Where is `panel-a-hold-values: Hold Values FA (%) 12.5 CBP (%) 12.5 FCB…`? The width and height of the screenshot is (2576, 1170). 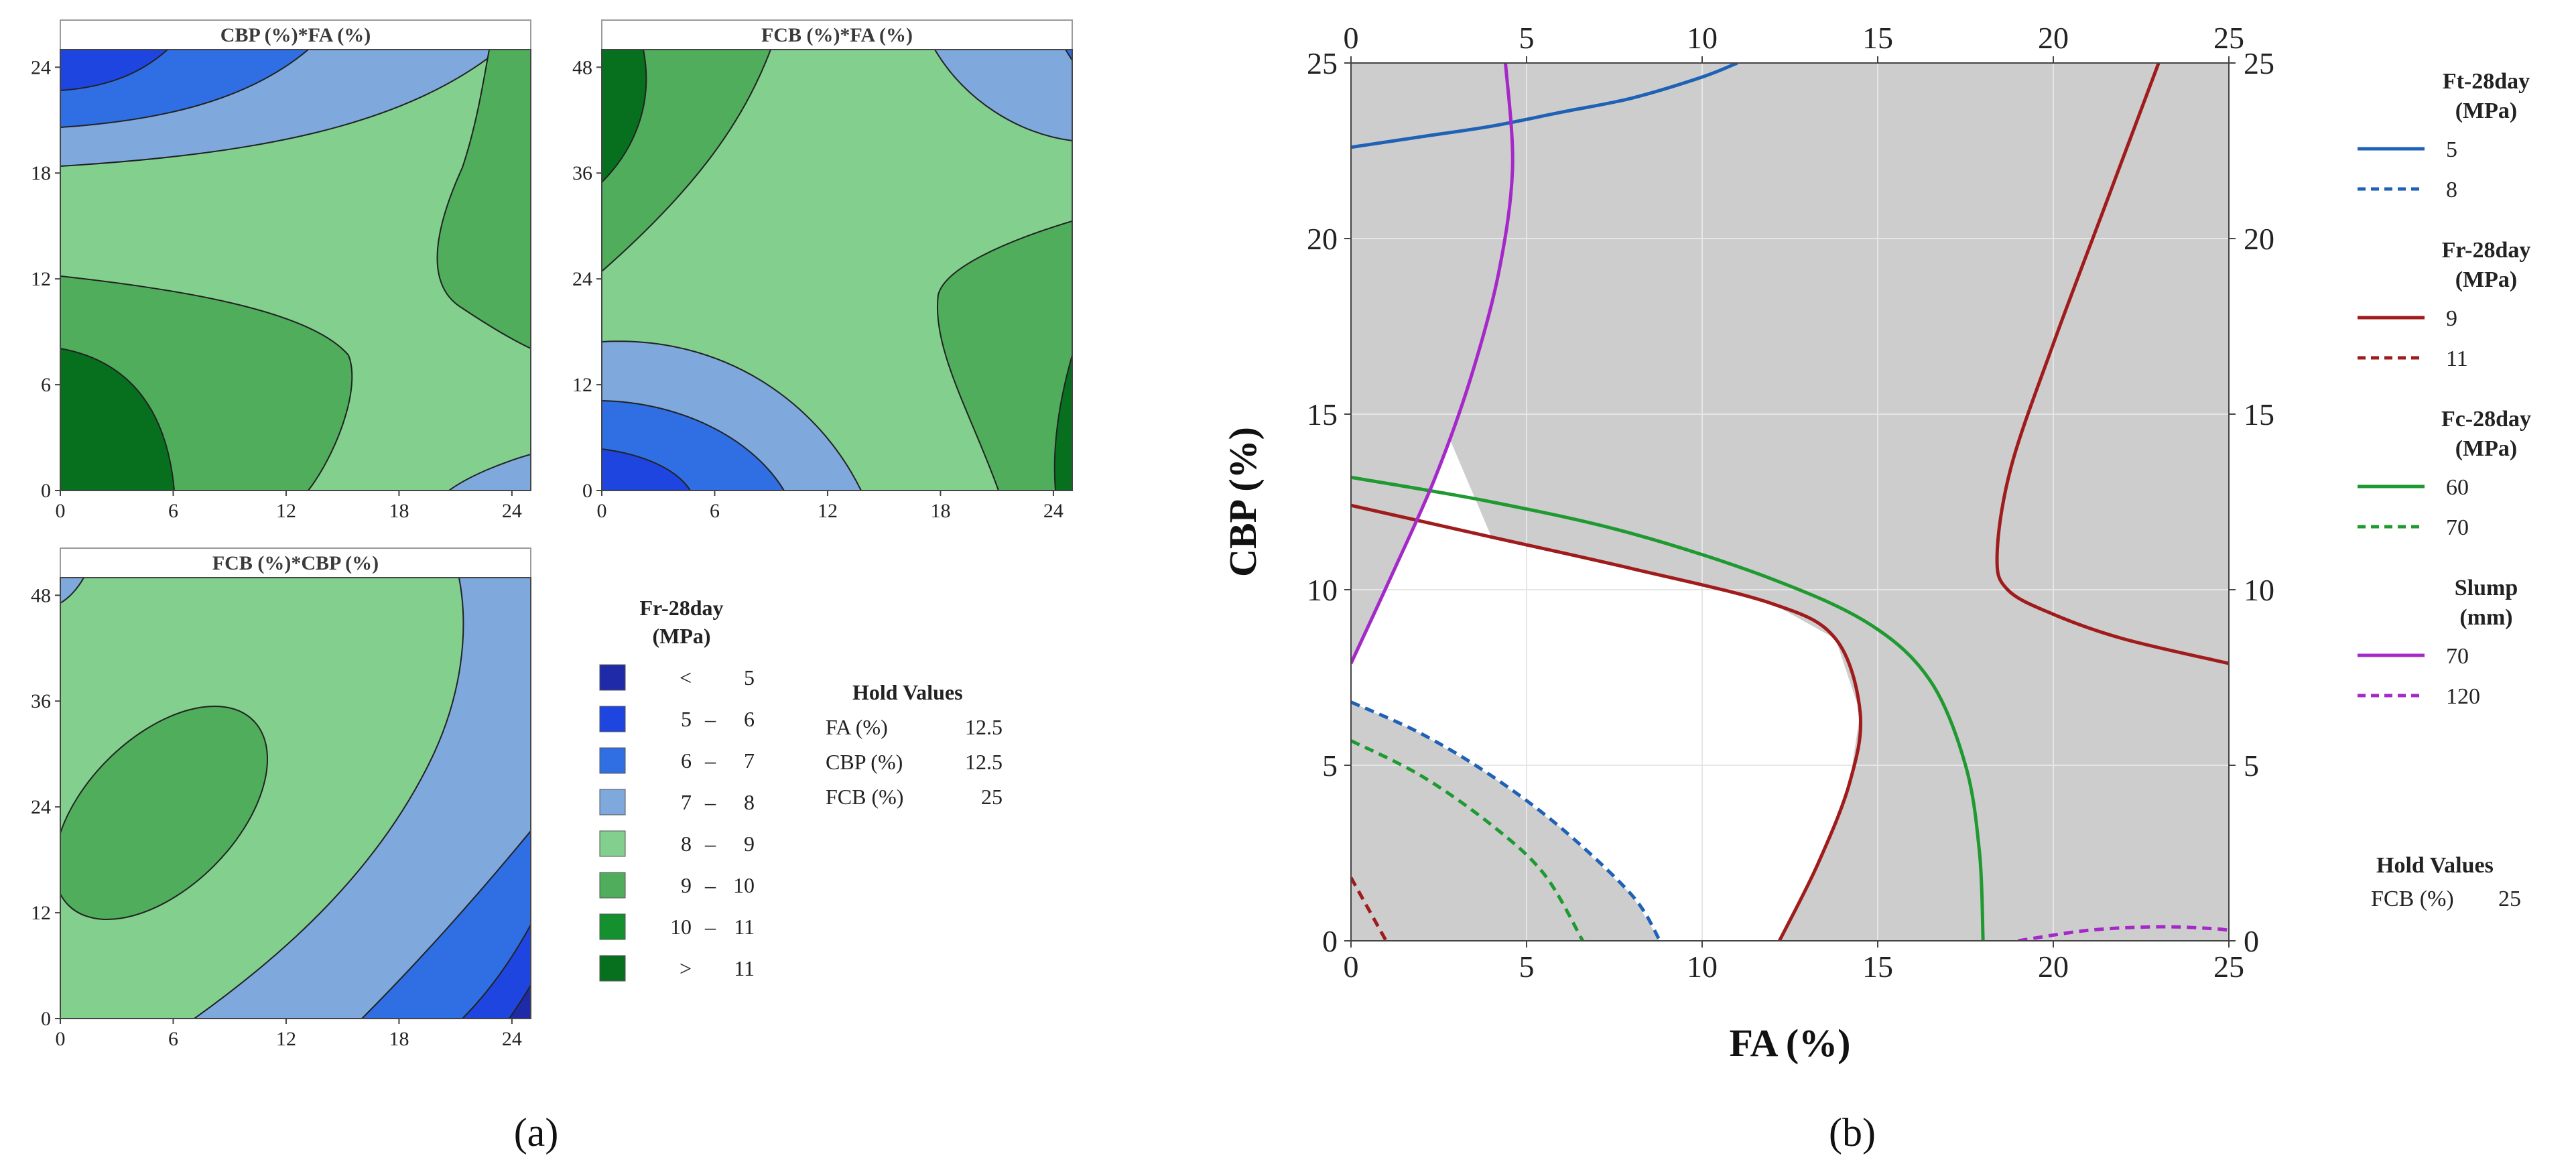 panel-a-hold-values: Hold Values FA (%) 12.5 CBP (%) 12.5 FCB… is located at coordinates (914, 744).